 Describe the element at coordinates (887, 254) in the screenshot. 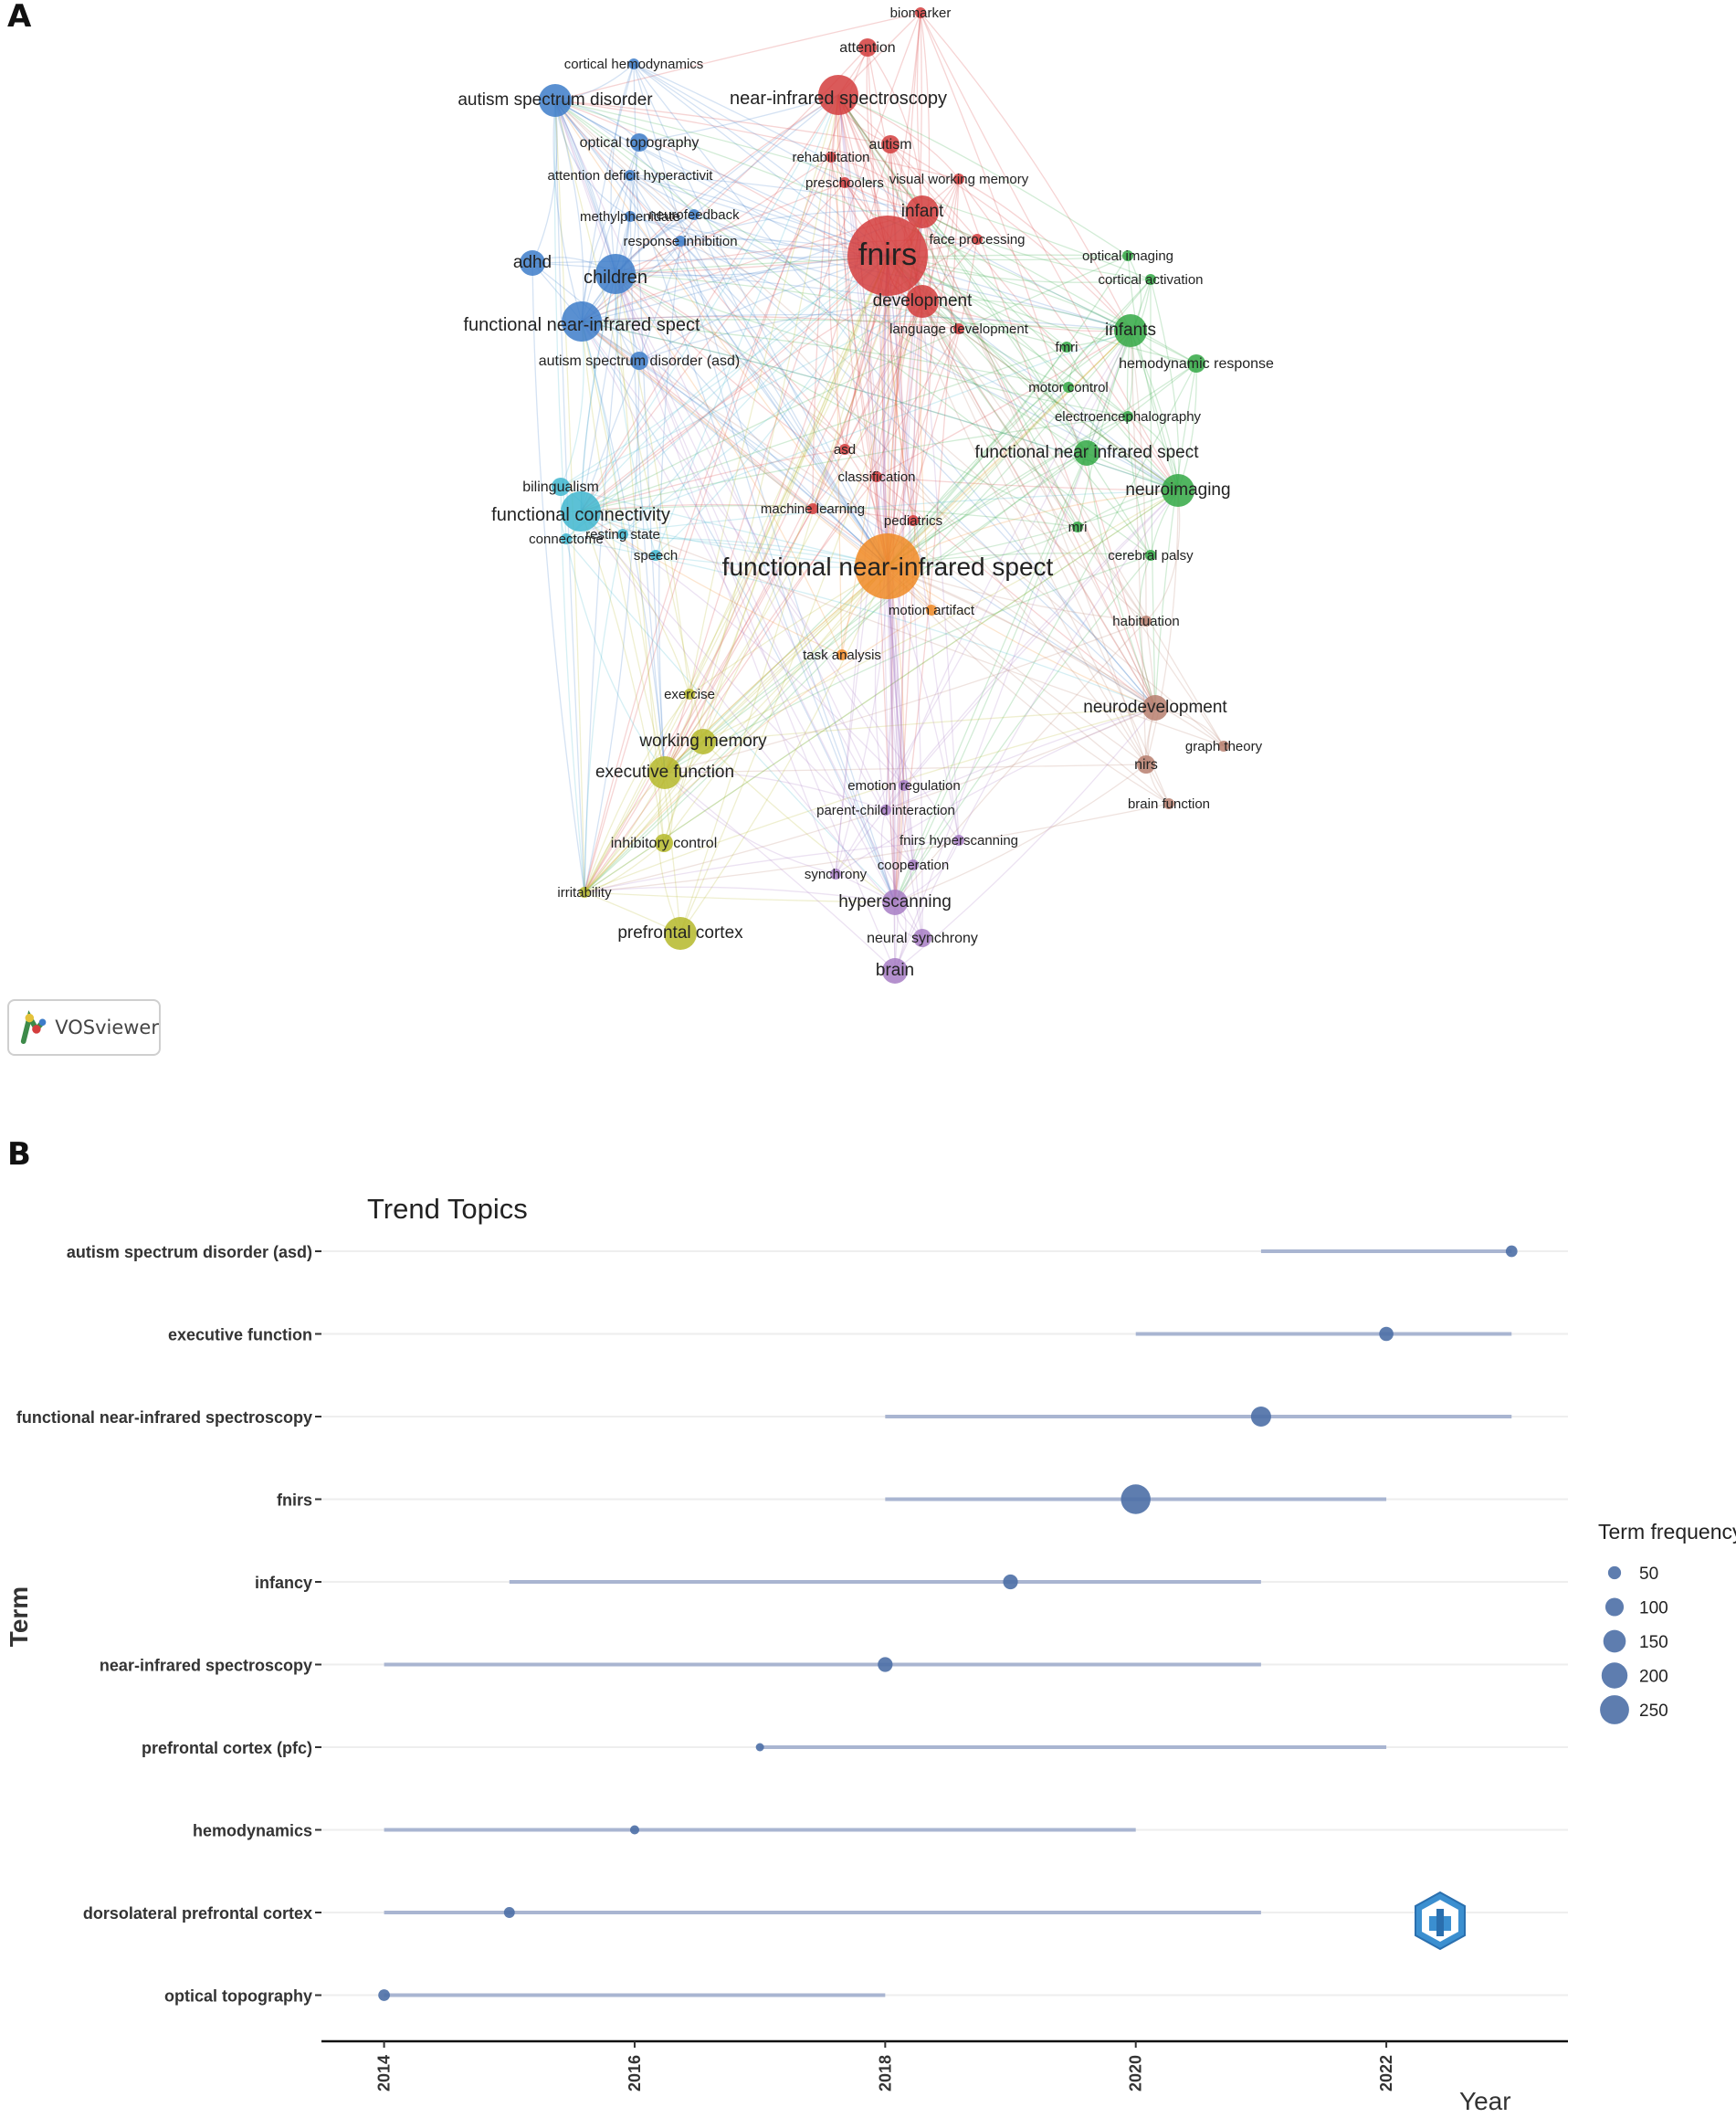

I see `network-node-label: fnirs` at that location.